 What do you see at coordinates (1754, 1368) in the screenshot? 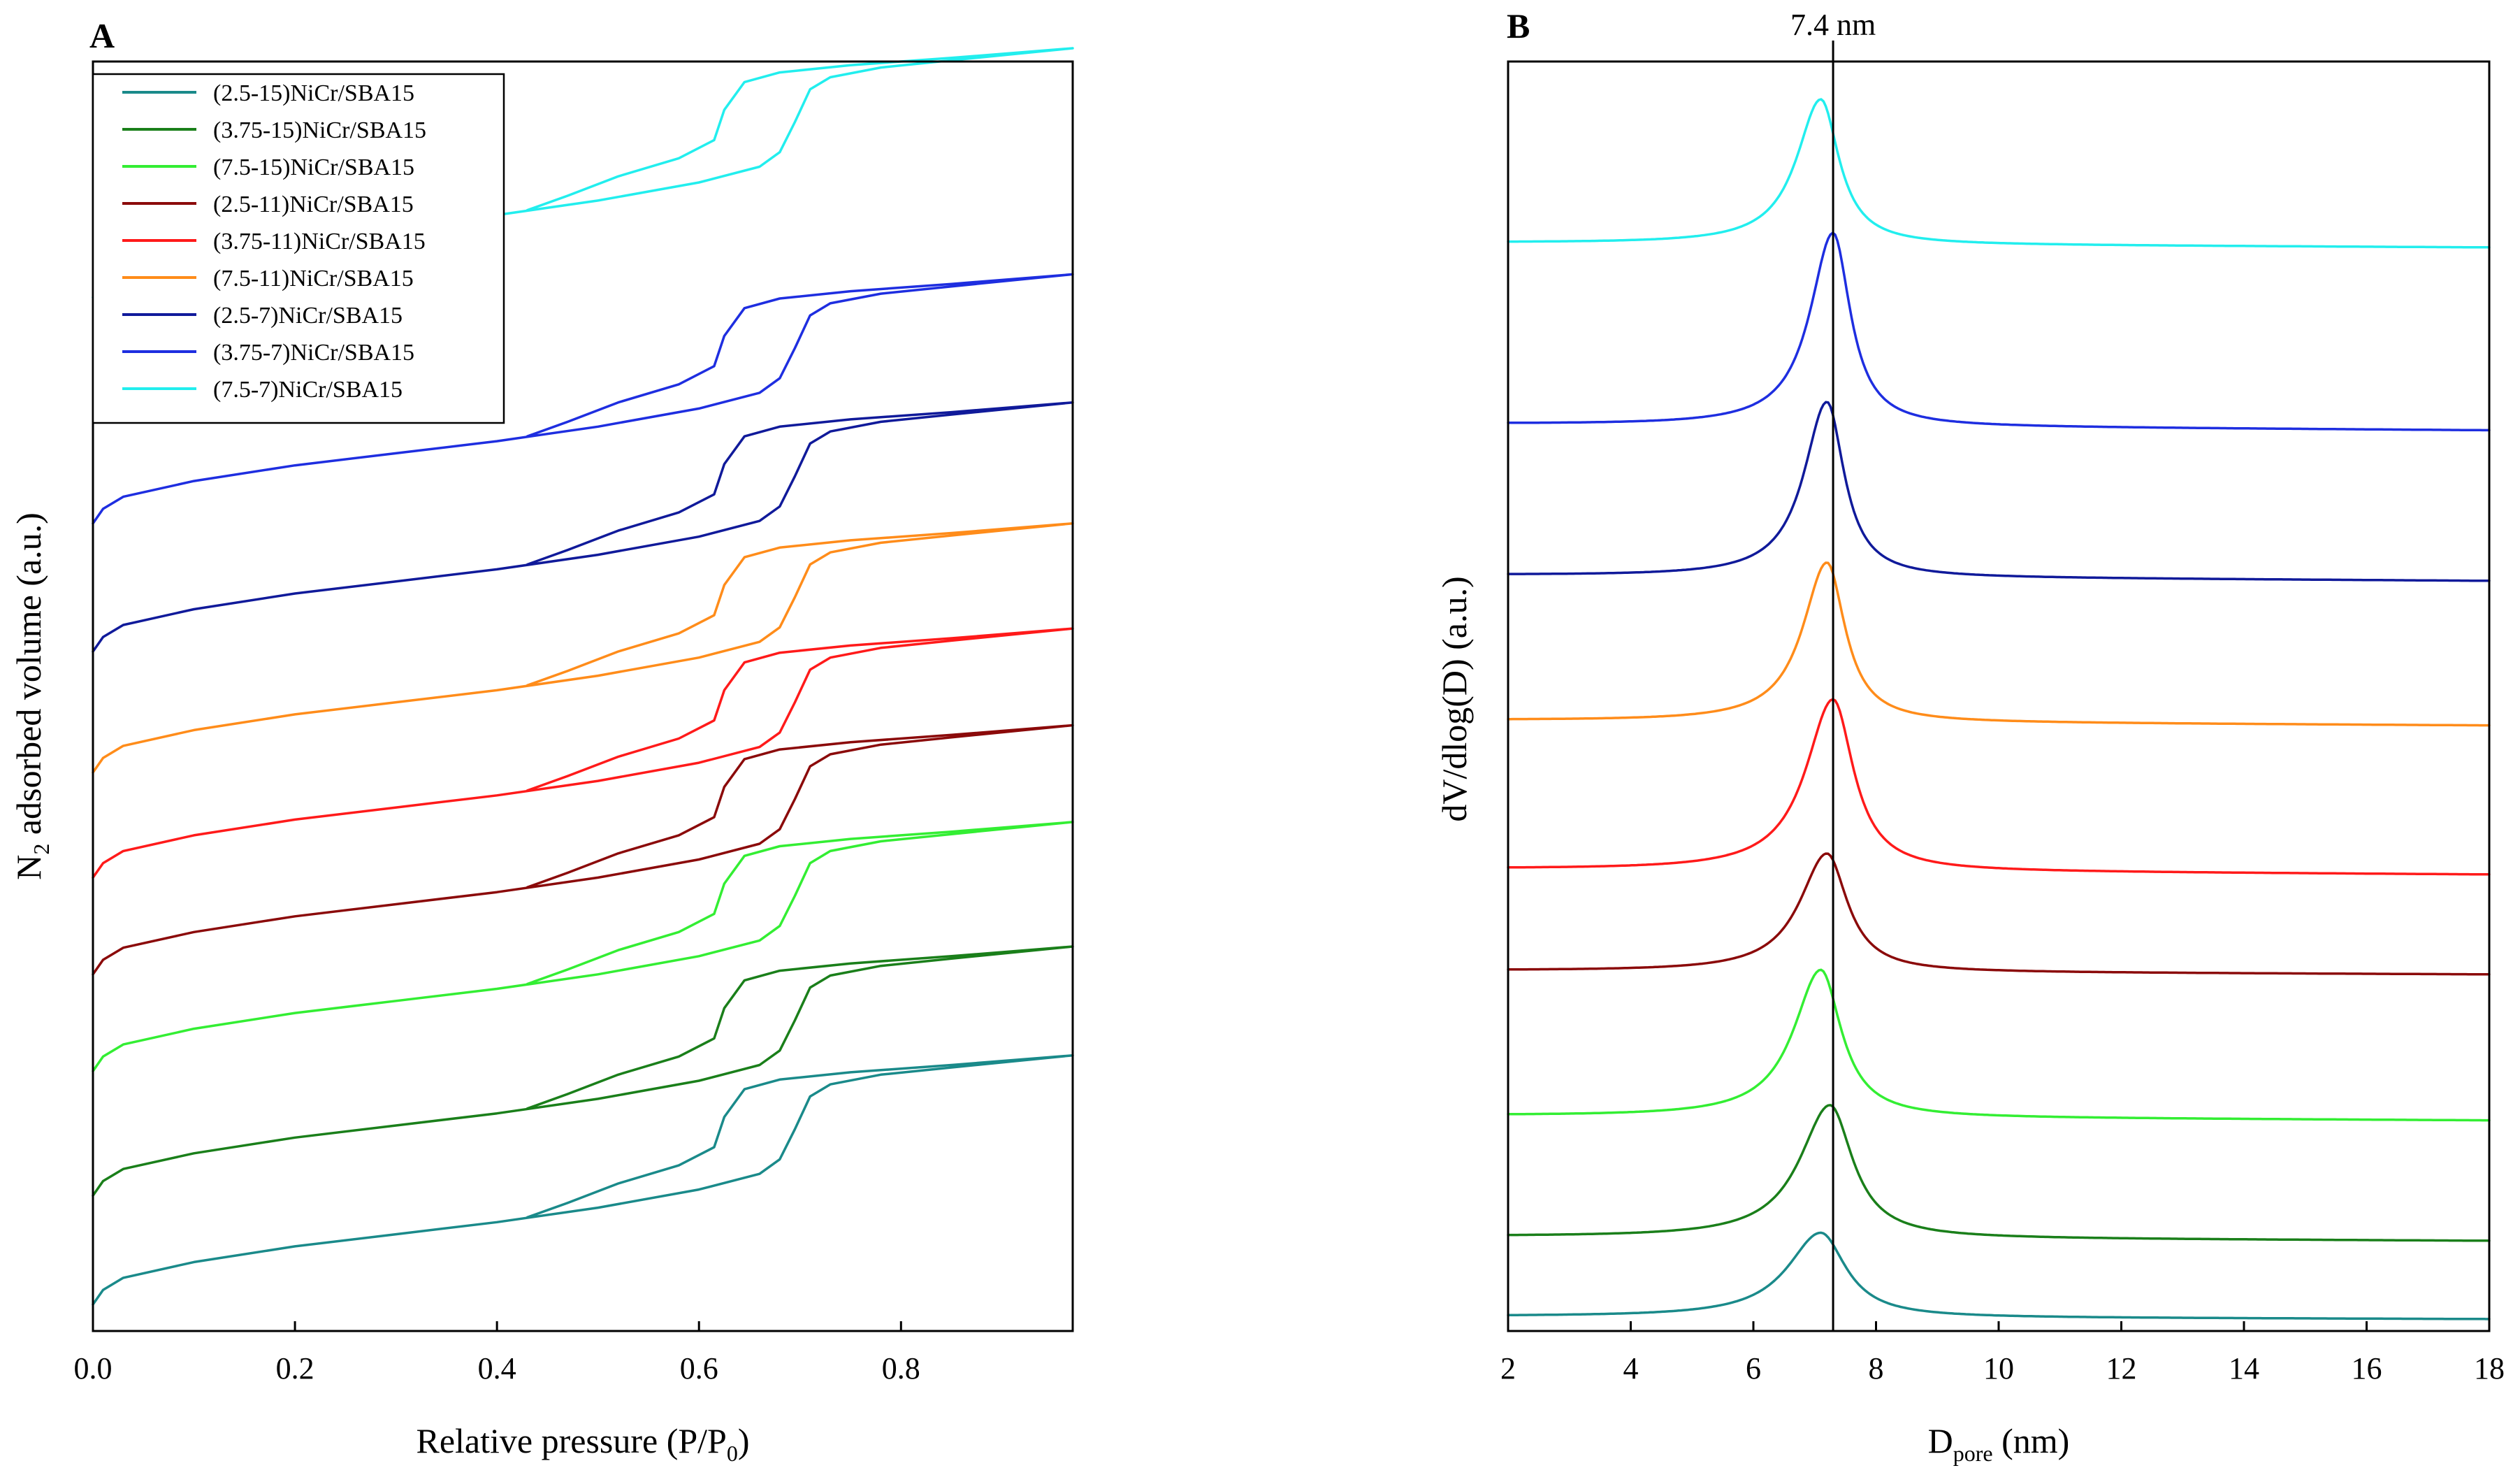
I see `panel-b-x-tick-label: 6` at bounding box center [1754, 1368].